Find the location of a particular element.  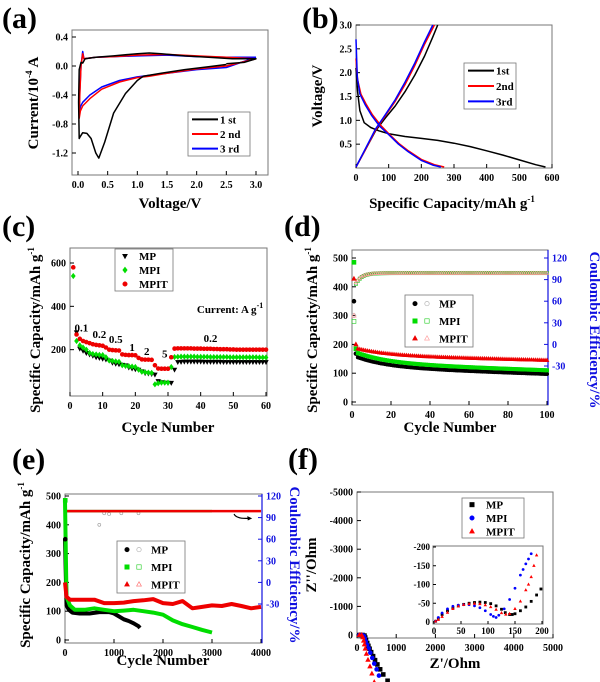

panel-f-ytick-label: -1000 is located at coordinates (341, 607).